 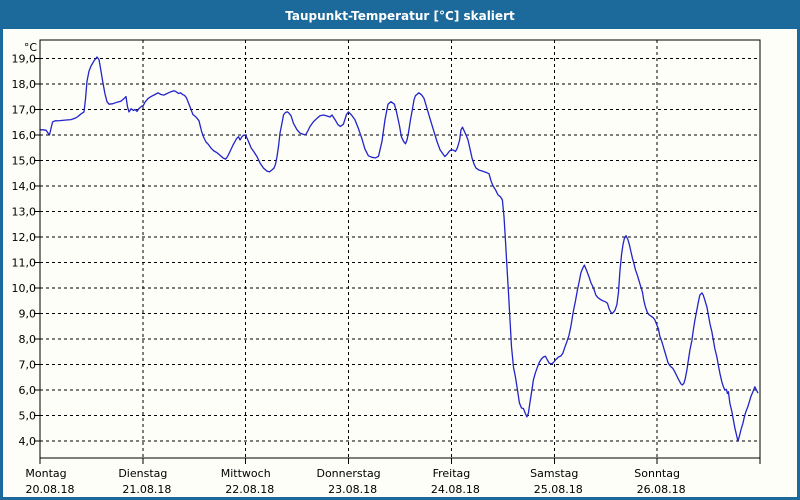 What do you see at coordinates (28, 390) in the screenshot?
I see `y-tick-label: 6,0` at bounding box center [28, 390].